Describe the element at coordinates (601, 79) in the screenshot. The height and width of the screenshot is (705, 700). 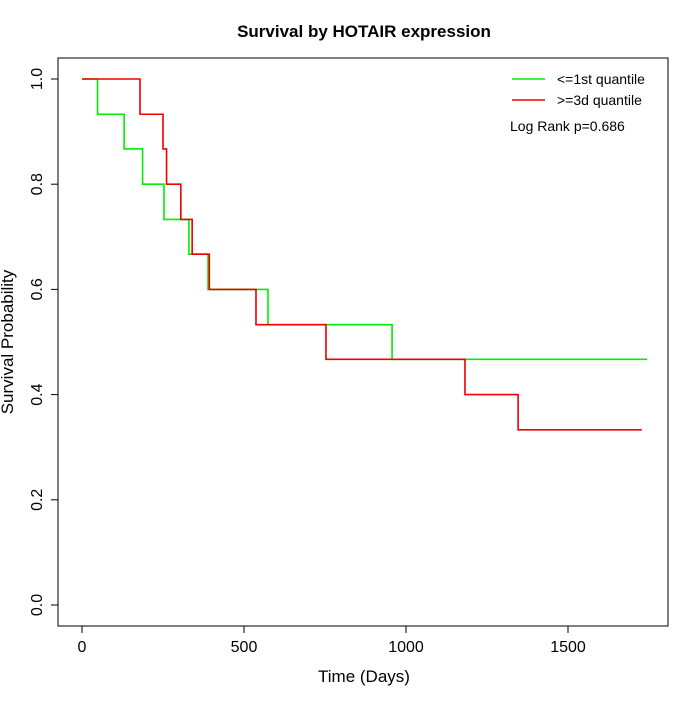
I see `legend-label-low: <=1st quantile` at that location.